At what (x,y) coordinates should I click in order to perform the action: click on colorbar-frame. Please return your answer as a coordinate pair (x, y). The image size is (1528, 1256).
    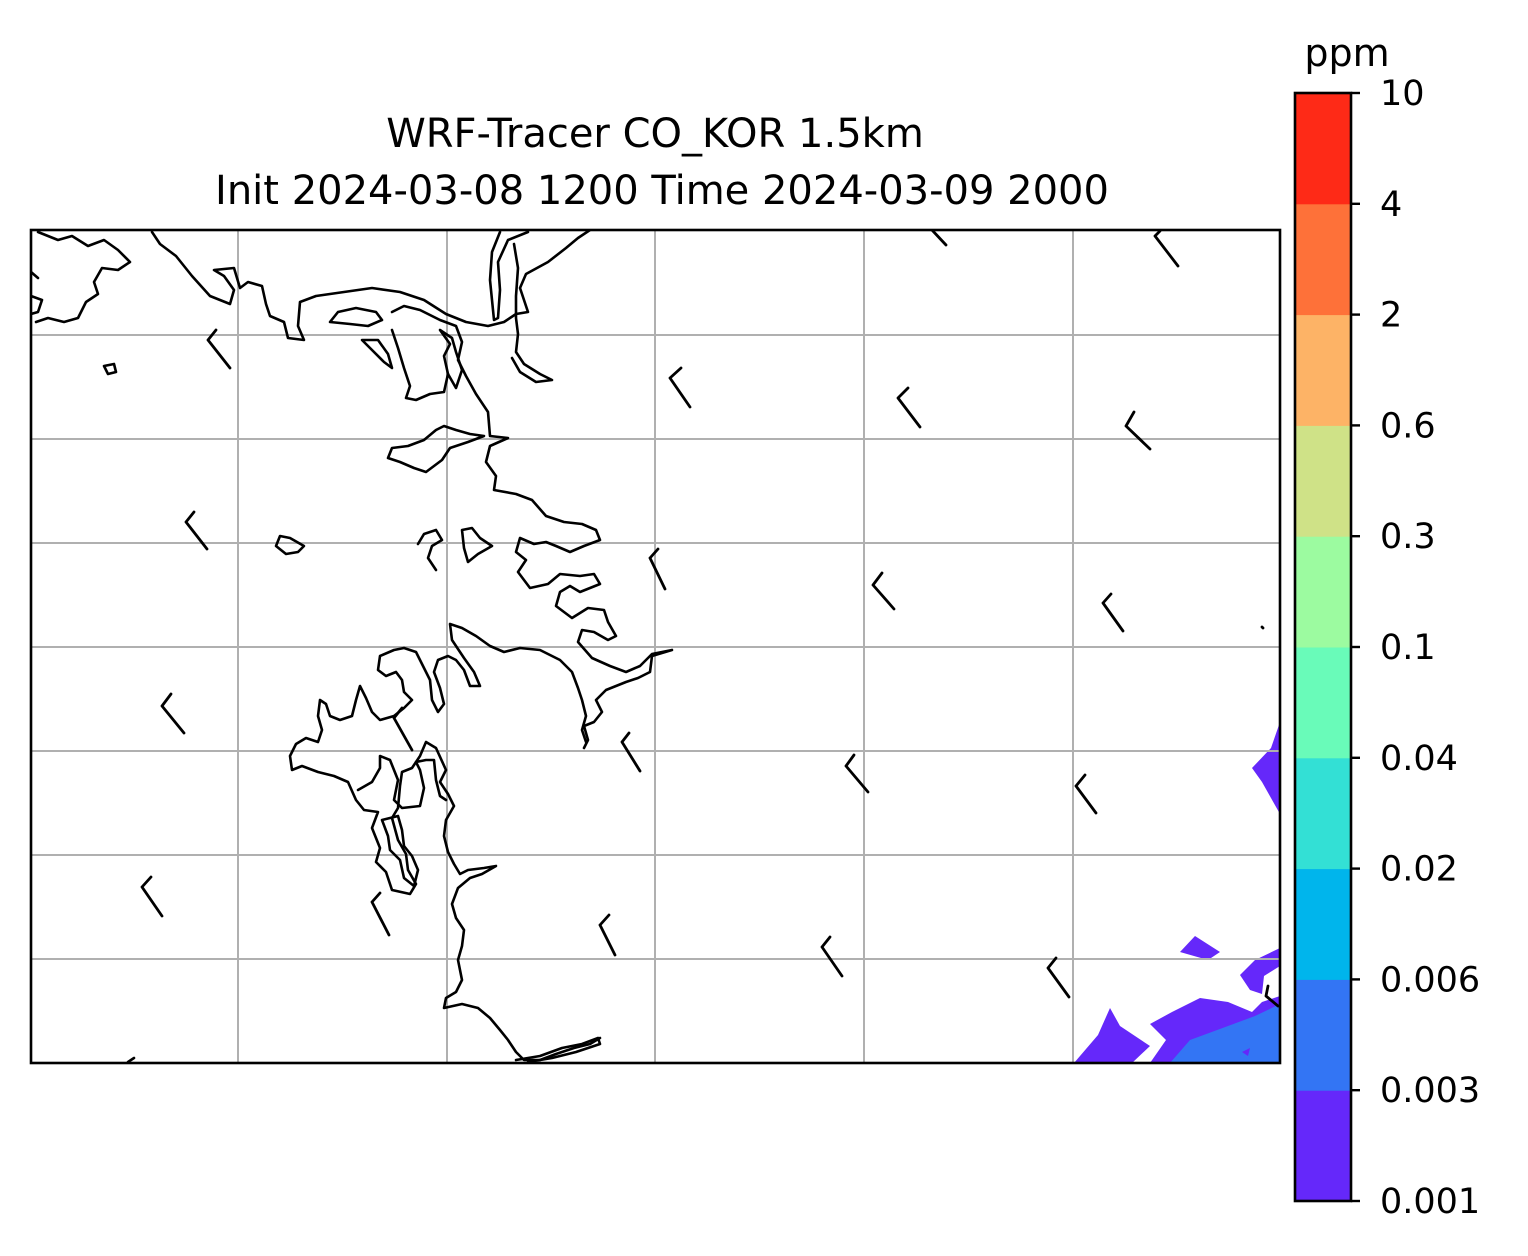
    Looking at the image, I should click on (1323, 647).